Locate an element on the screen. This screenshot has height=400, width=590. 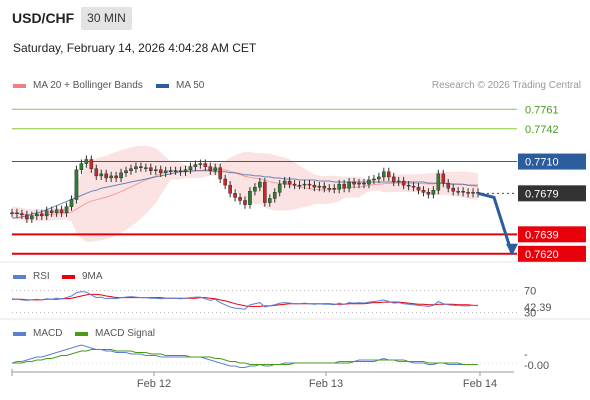
legend-ma50: MA 50 is located at coordinates (180, 85).